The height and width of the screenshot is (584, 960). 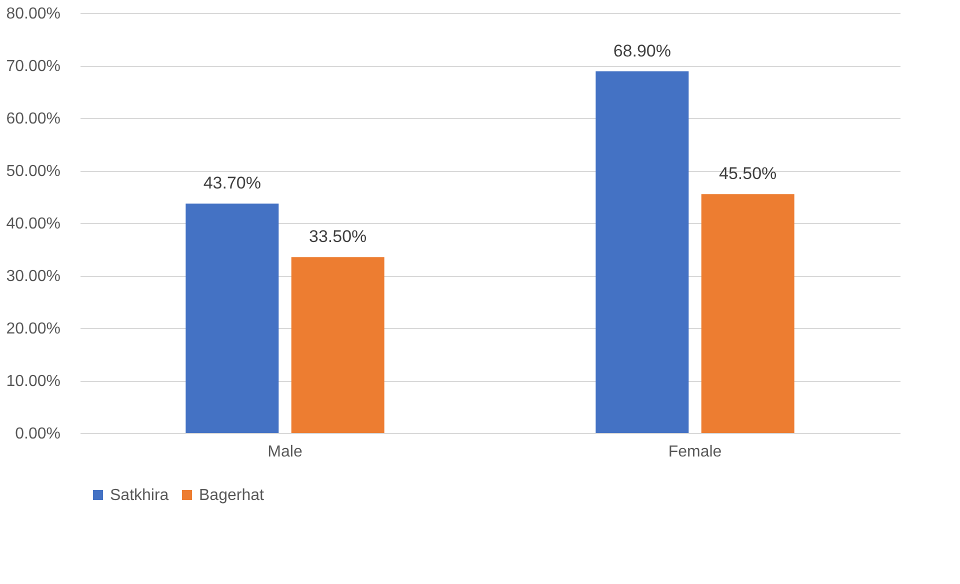 What do you see at coordinates (33, 14) in the screenshot?
I see `y-tick-label: 80.00%` at bounding box center [33, 14].